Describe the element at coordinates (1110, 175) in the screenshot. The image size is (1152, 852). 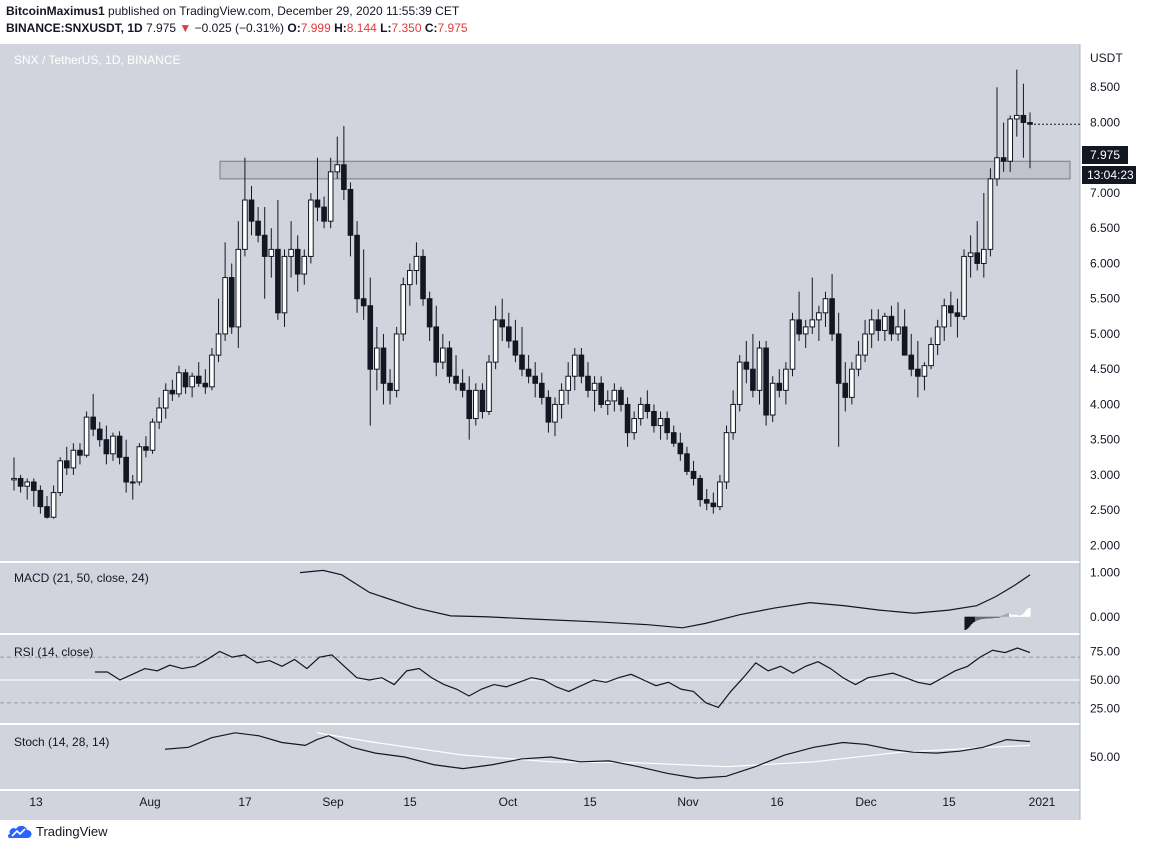
I see `countdown-tag-text: 13:04:23` at that location.